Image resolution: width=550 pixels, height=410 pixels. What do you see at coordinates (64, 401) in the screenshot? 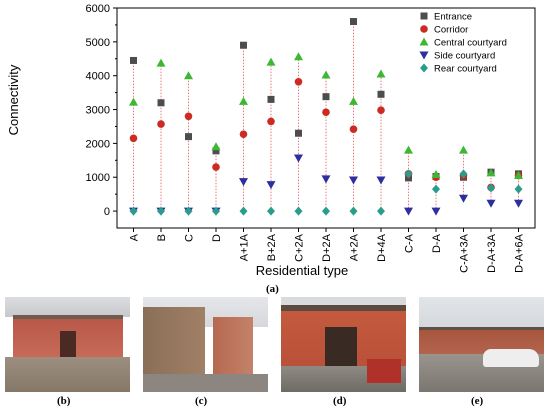
I see `panel-label-b: (b)` at bounding box center [64, 401].